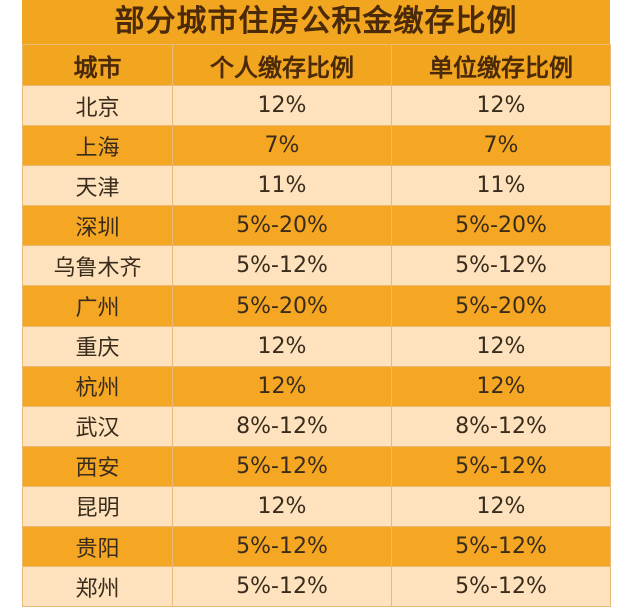 Image resolution: width=640 pixels, height=612 pixels. Describe the element at coordinates (97, 266) in the screenshot. I see `city-cell: 乌鲁木齐` at that location.